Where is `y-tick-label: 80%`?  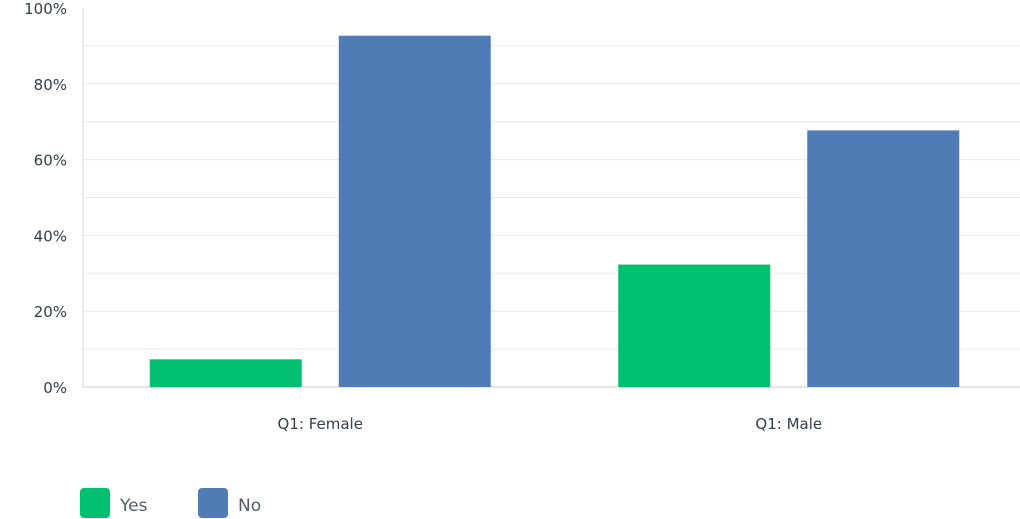
y-tick-label: 80% is located at coordinates (50, 85).